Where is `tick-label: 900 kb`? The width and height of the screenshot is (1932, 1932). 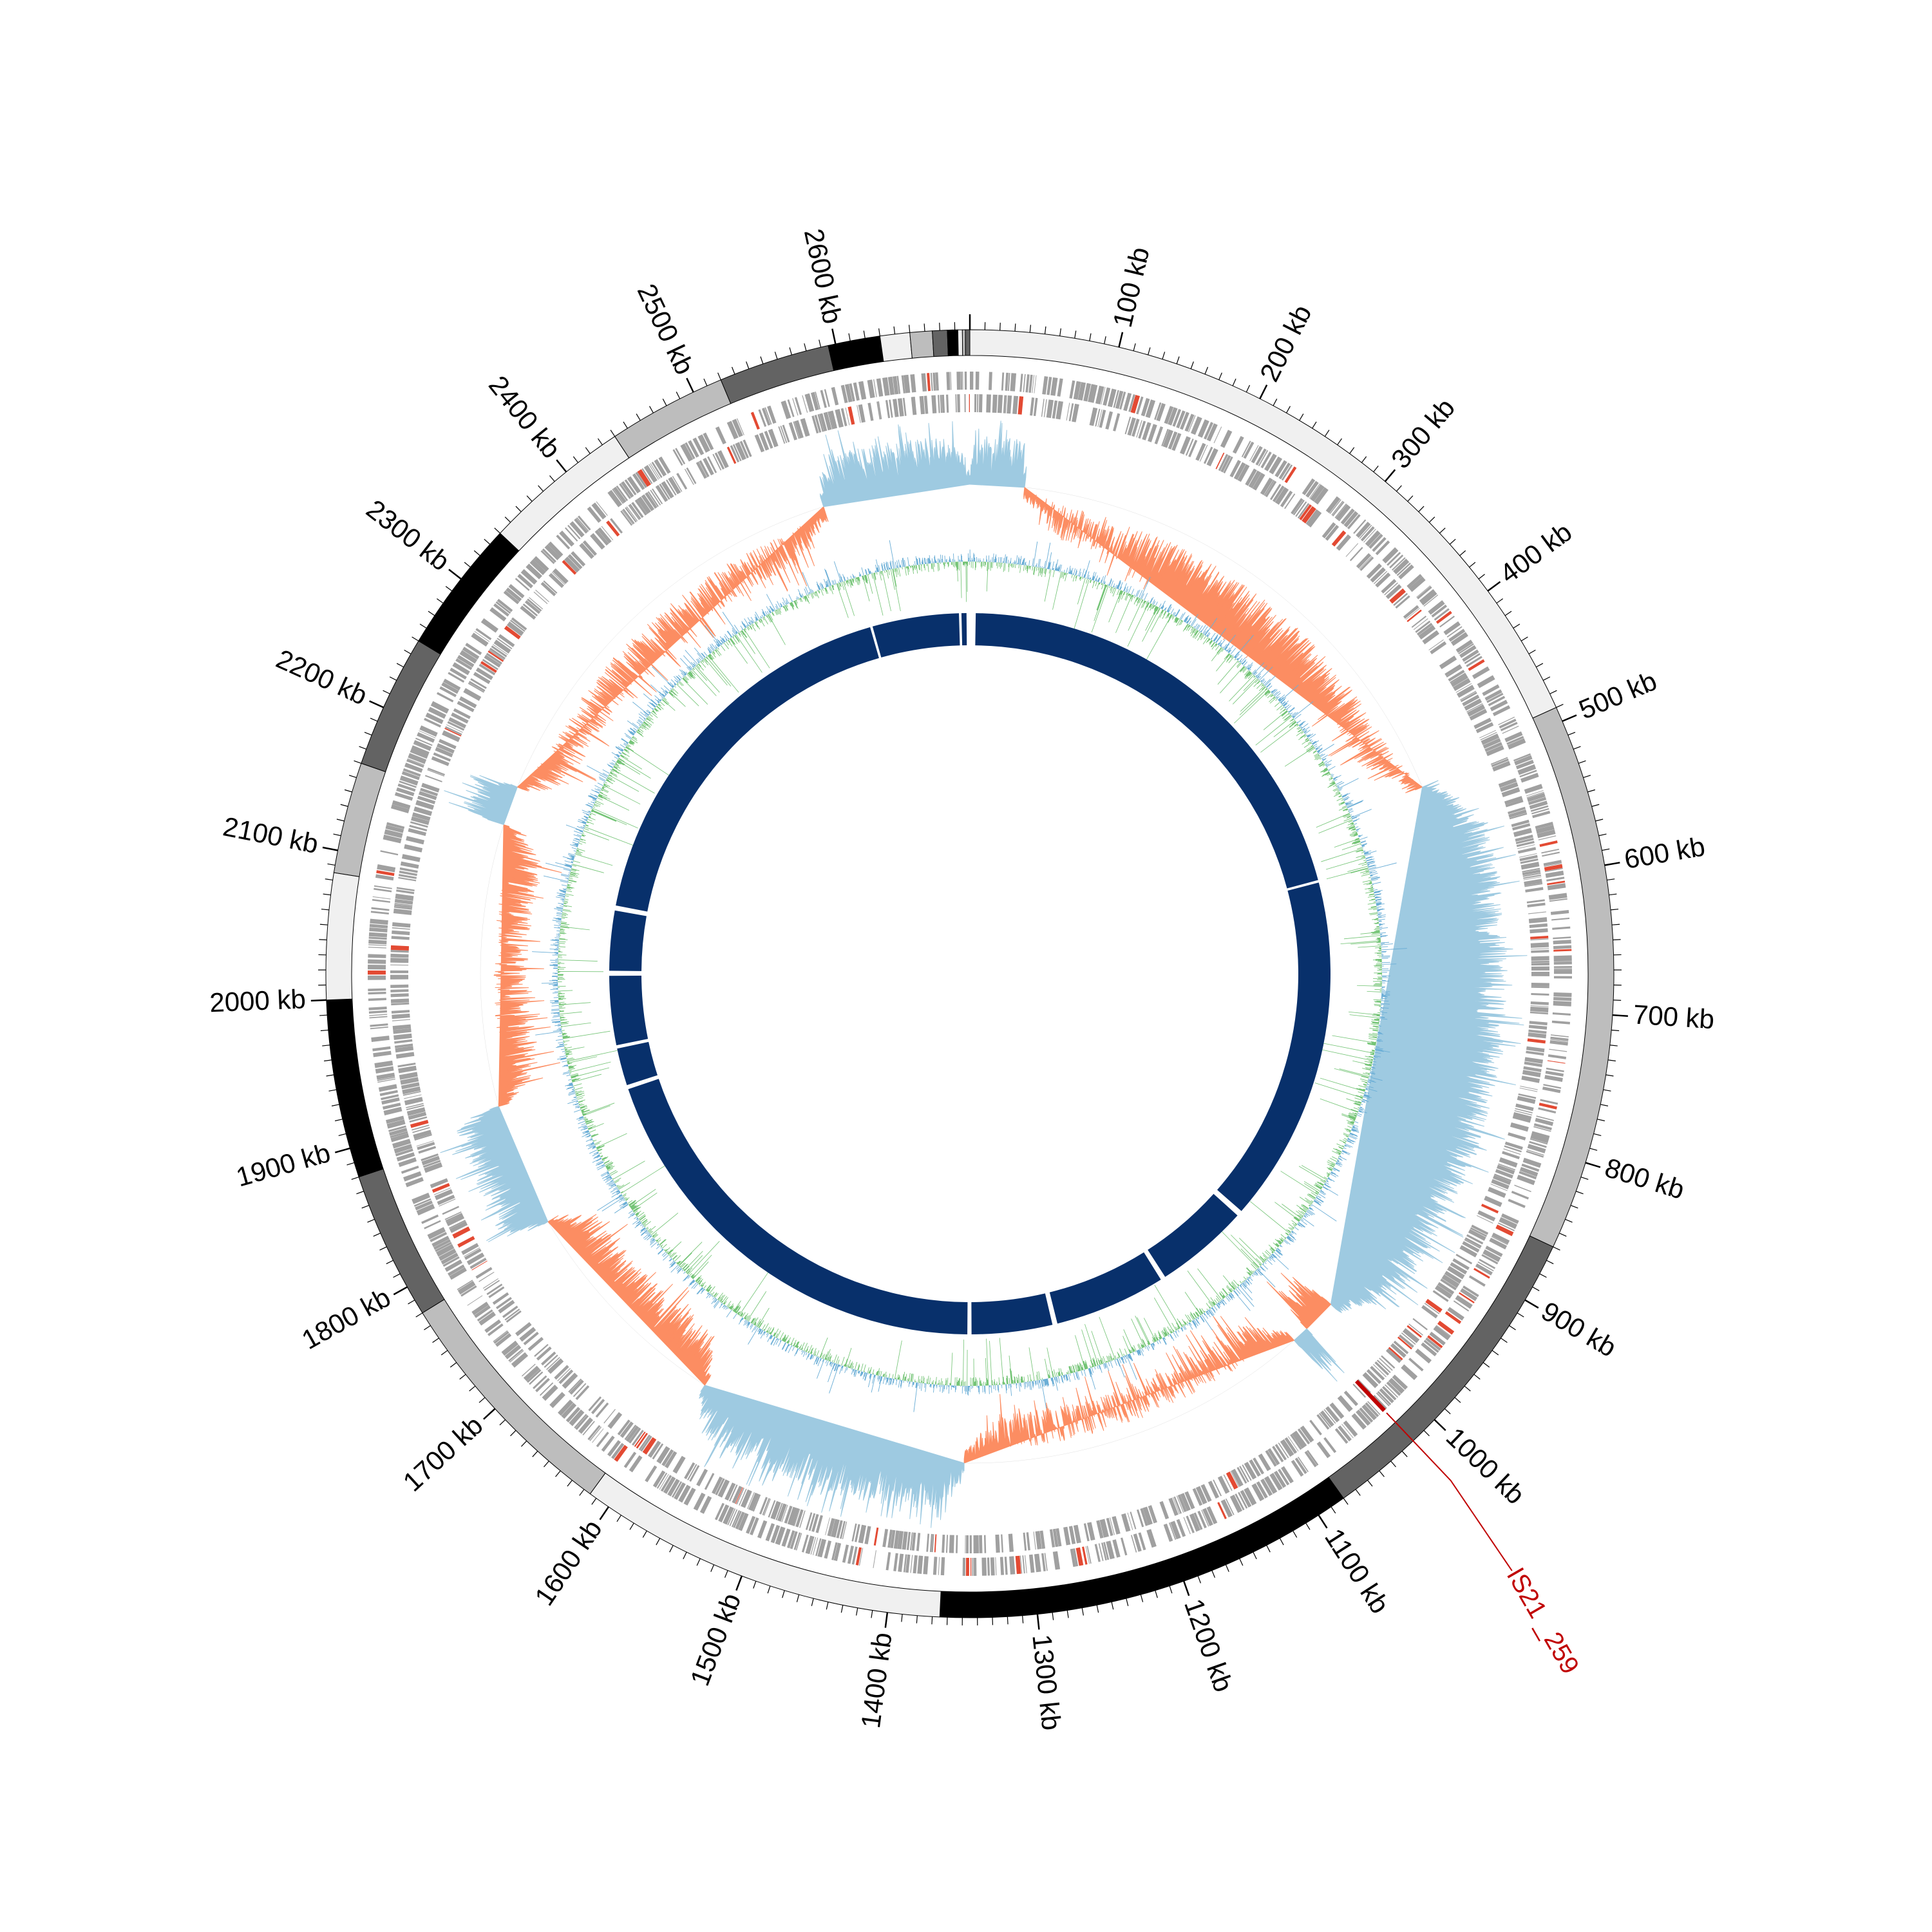 tick-label: 900 kb is located at coordinates (1579, 1329).